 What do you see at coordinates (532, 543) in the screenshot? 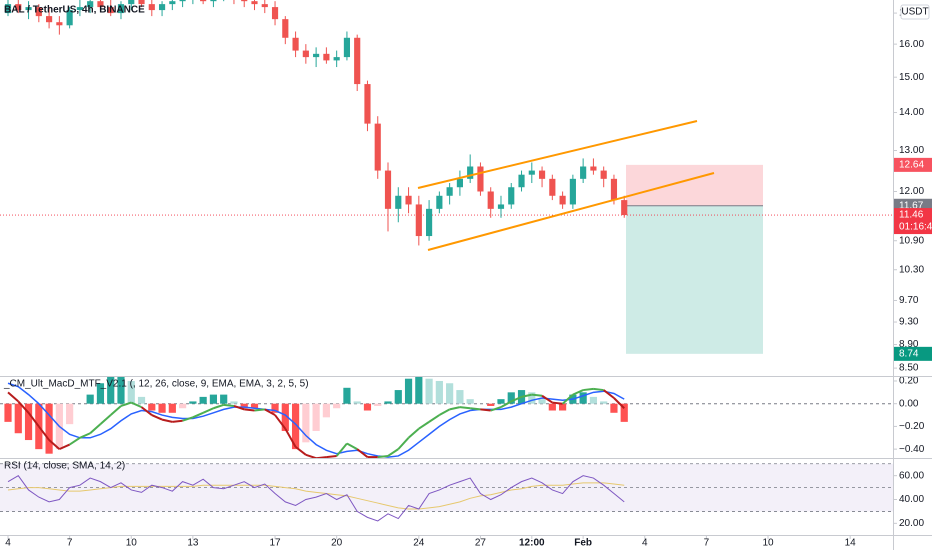
I see `x-tick-label: 12:00` at bounding box center [532, 543].